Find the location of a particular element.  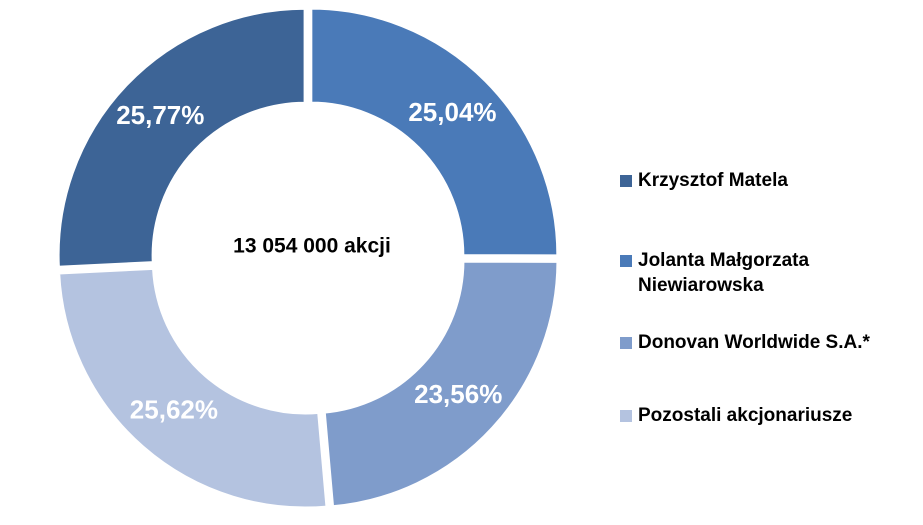

legend-label: Jolanta Małgorzata Niewiarowska is located at coordinates (724, 273).